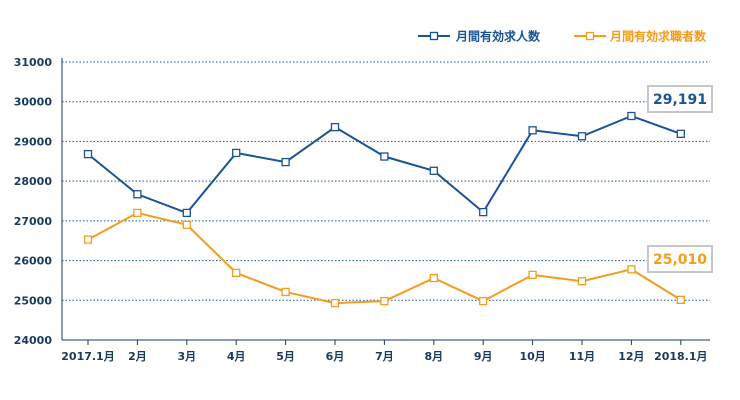  I want to click on x-tick-label: 10月, so click(532, 356).